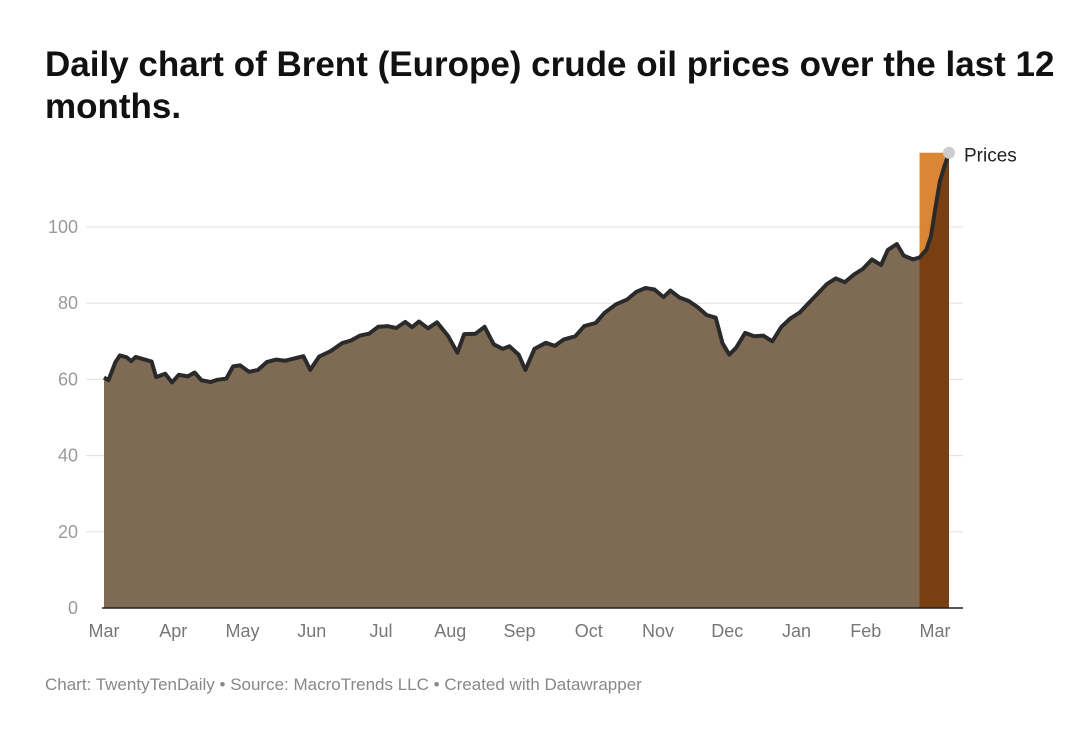 The image size is (1080, 749). Describe the element at coordinates (865, 631) in the screenshot. I see `x-tick-label: Feb` at that location.